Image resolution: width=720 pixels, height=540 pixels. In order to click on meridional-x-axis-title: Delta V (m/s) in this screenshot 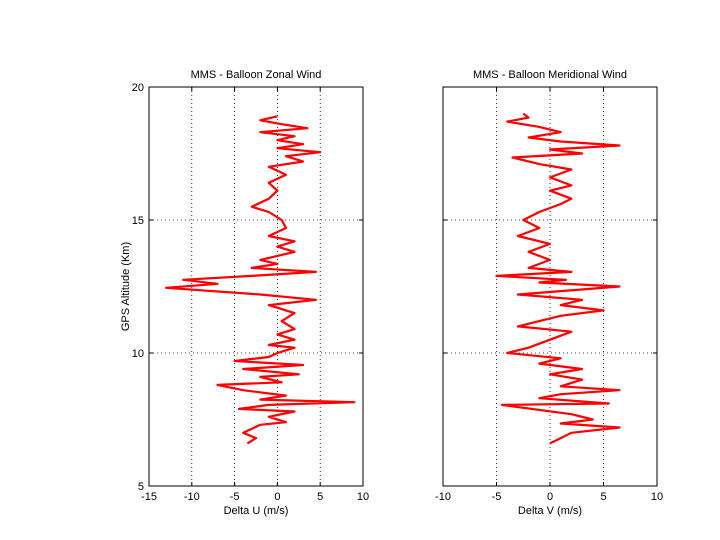, I will do `click(550, 511)`.